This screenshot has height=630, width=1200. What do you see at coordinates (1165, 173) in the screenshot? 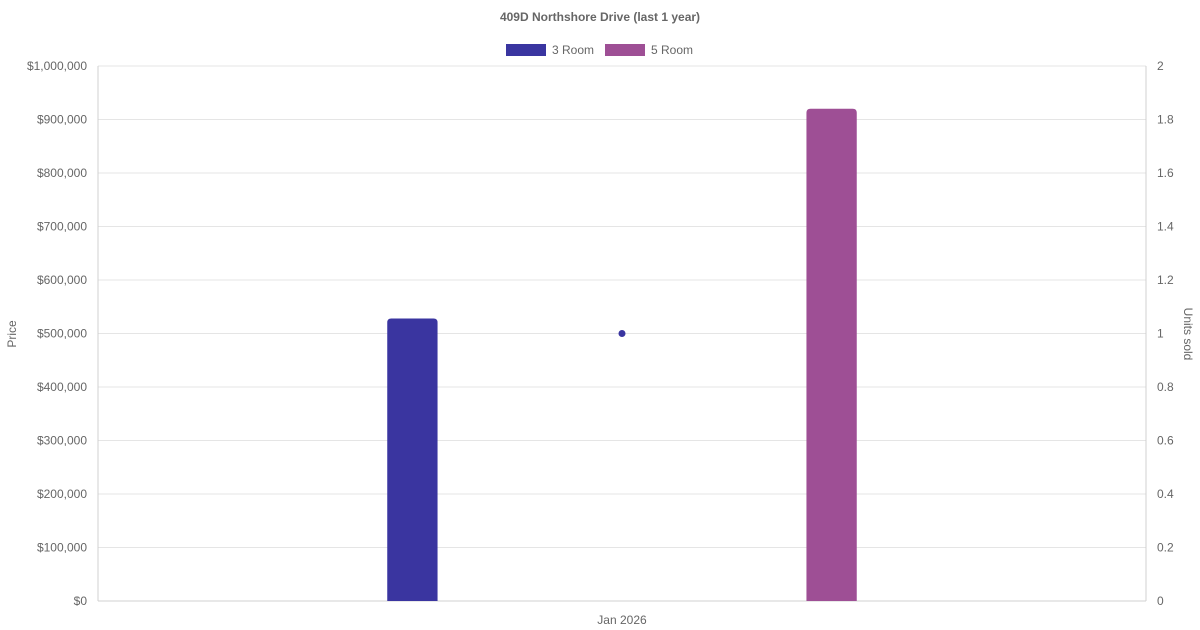
I see `right-tick-label: 1.6` at bounding box center [1165, 173].